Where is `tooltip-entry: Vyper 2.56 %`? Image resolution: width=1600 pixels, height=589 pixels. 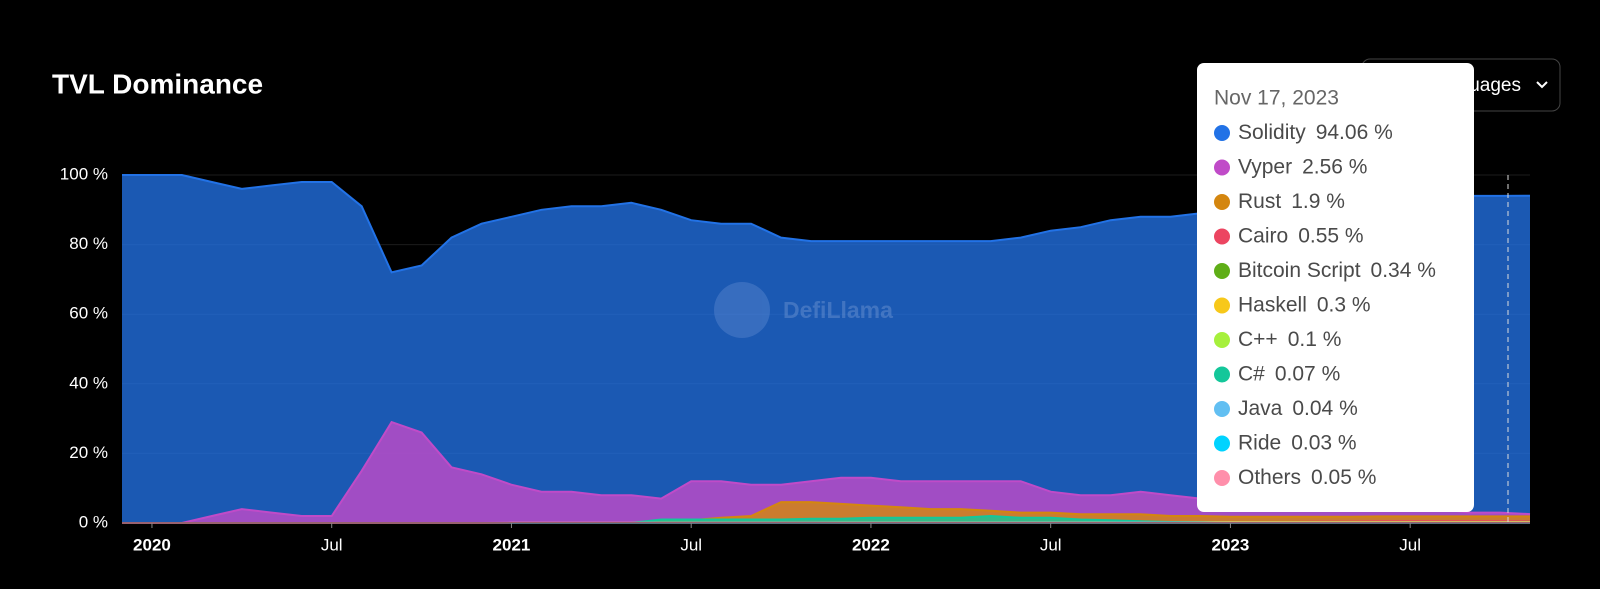
tooltip-entry: Vyper 2.56 % is located at coordinates (1302, 166).